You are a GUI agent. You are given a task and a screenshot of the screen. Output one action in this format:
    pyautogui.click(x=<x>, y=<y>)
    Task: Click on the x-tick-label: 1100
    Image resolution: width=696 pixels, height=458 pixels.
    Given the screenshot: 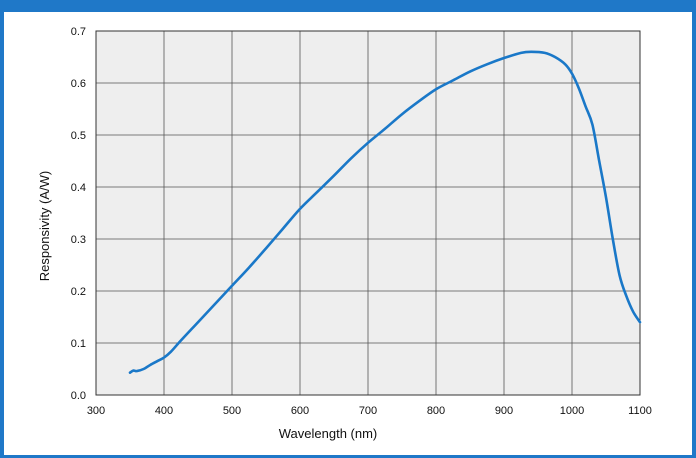 What is the action you would take?
    pyautogui.click(x=640, y=411)
    